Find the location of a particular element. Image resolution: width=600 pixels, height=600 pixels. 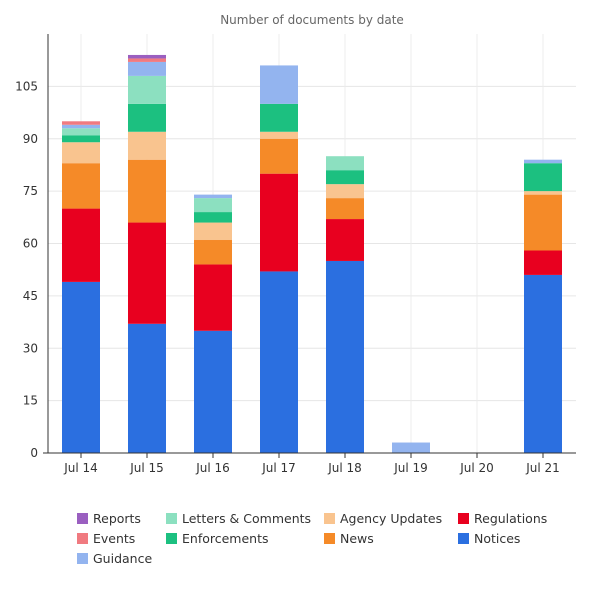

legend-item-events: Events is located at coordinates (106, 538).